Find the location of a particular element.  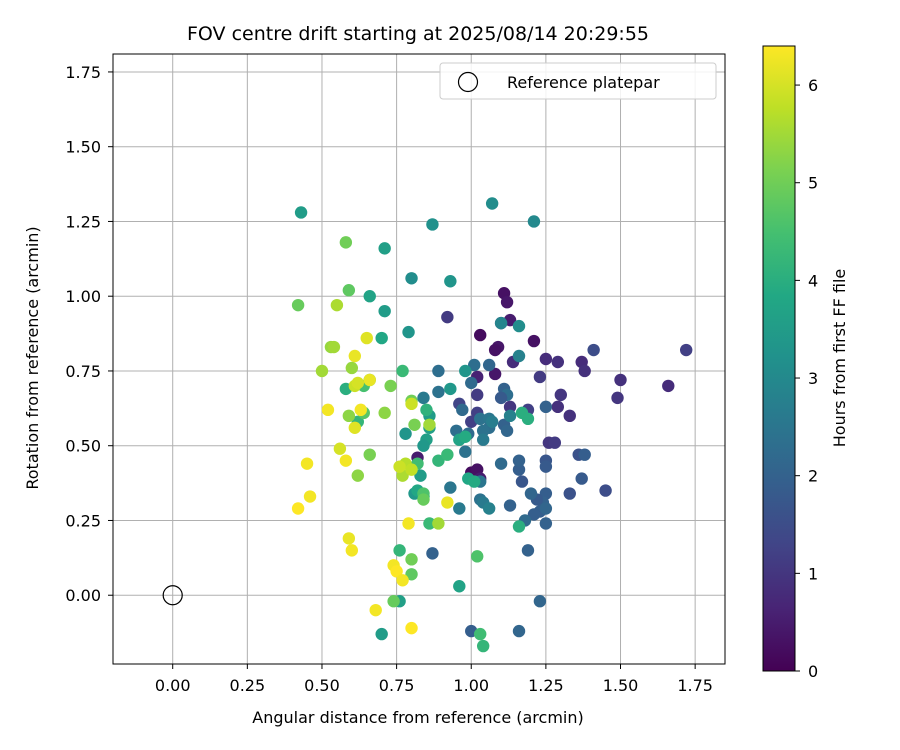

legend-label: Reference platepar is located at coordinates (583, 82).